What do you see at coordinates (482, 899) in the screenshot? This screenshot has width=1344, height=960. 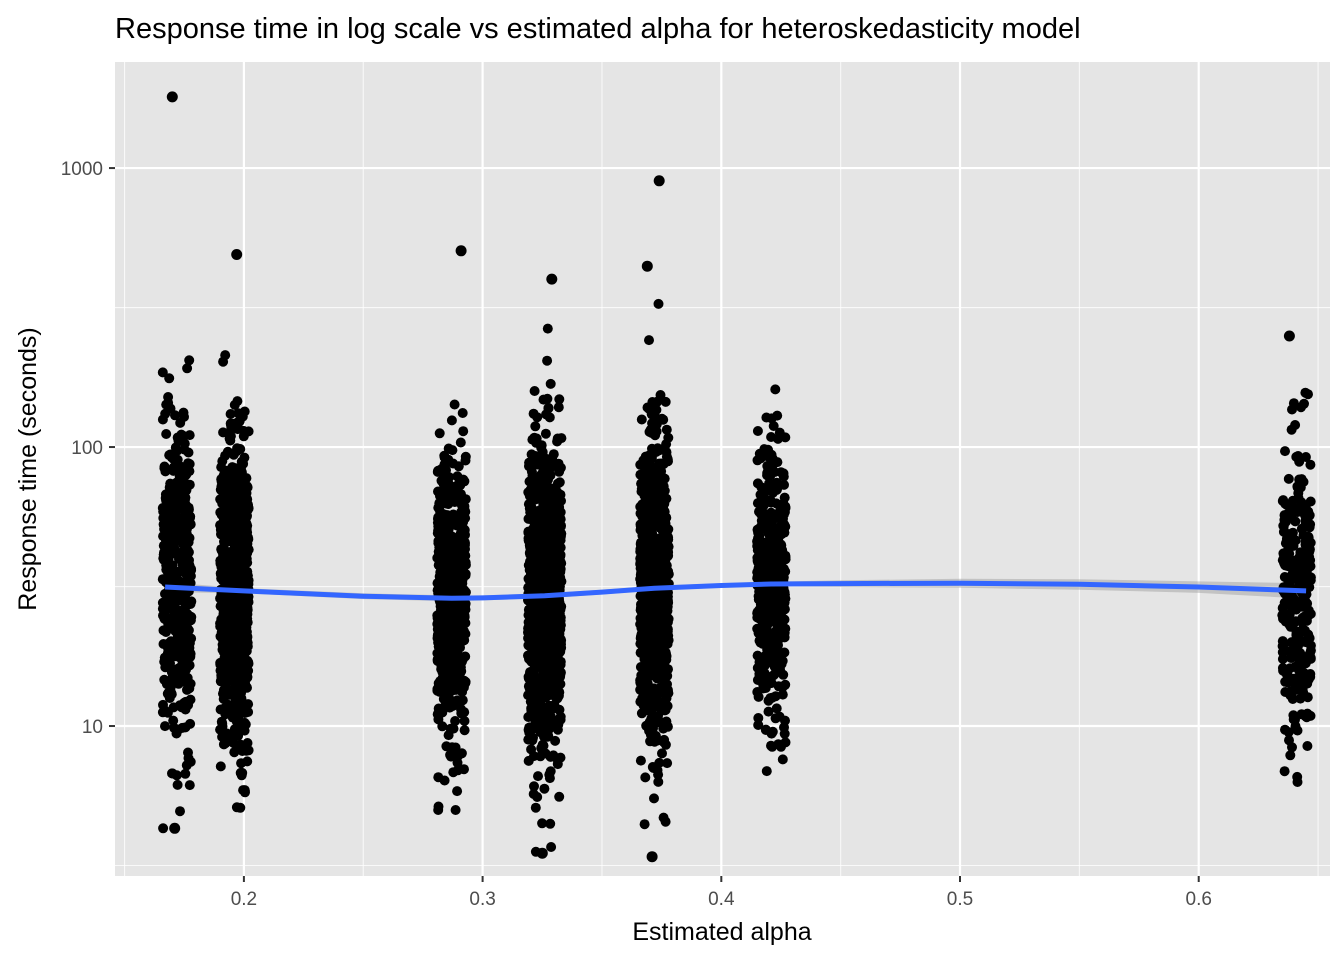 I see `x-tick-label: 0.3` at bounding box center [482, 899].